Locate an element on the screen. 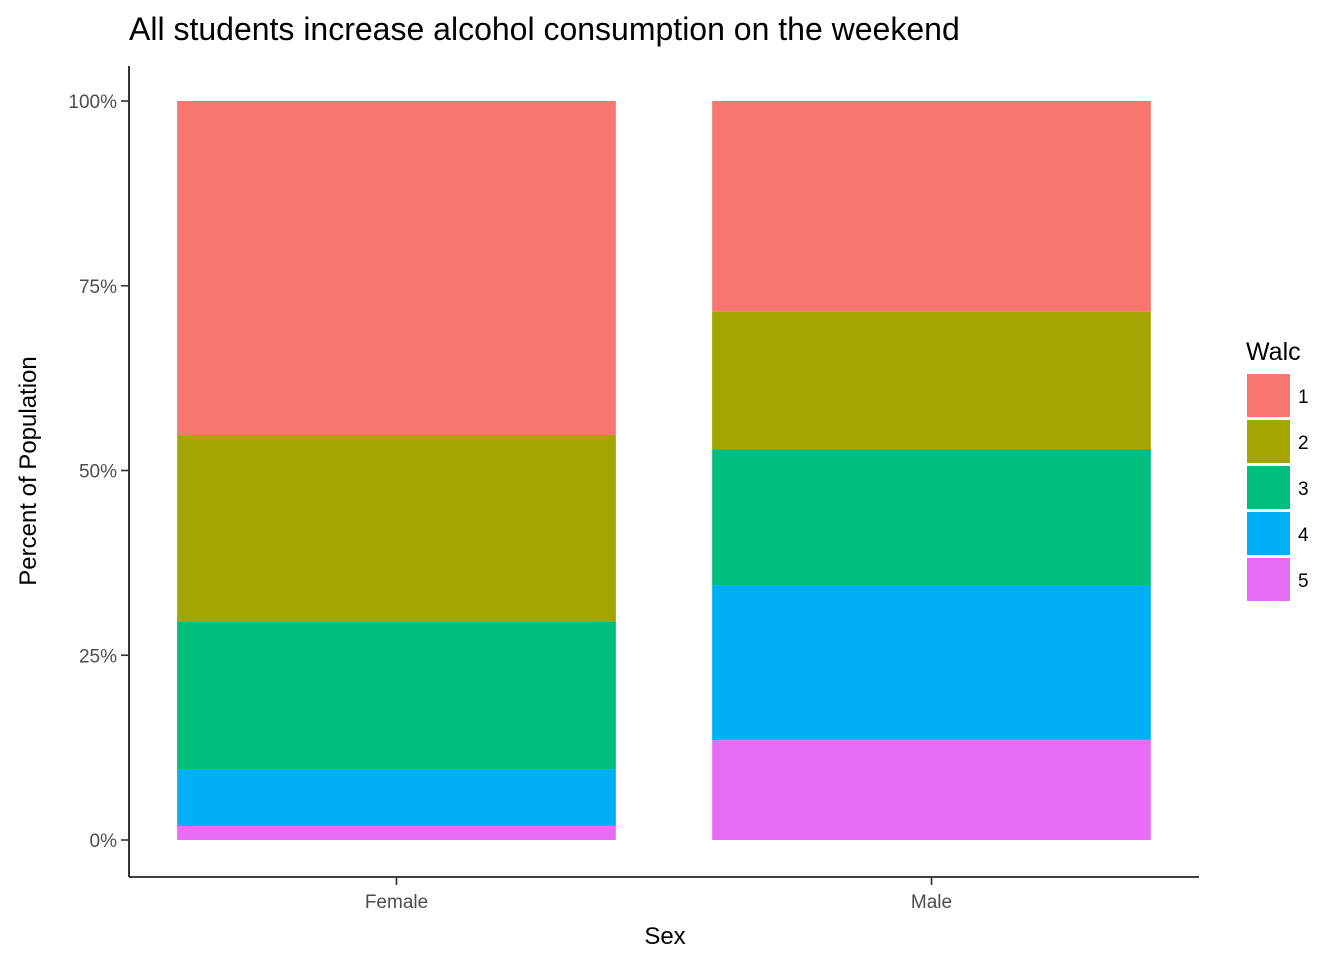 This screenshot has width=1344, height=965. y-tick-label: 25% is located at coordinates (98, 656).